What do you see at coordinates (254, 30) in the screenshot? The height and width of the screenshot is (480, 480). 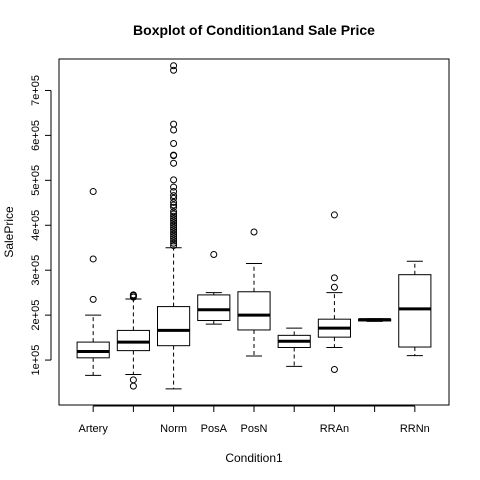 I see `chart-title: Boxplot of Condition1and Sale Price` at bounding box center [254, 30].